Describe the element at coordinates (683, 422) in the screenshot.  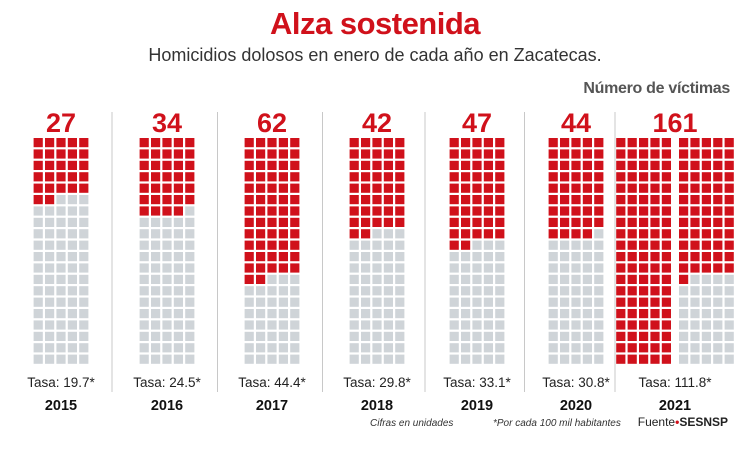
I see `source-credit: Fuente•SESNSP` at that location.